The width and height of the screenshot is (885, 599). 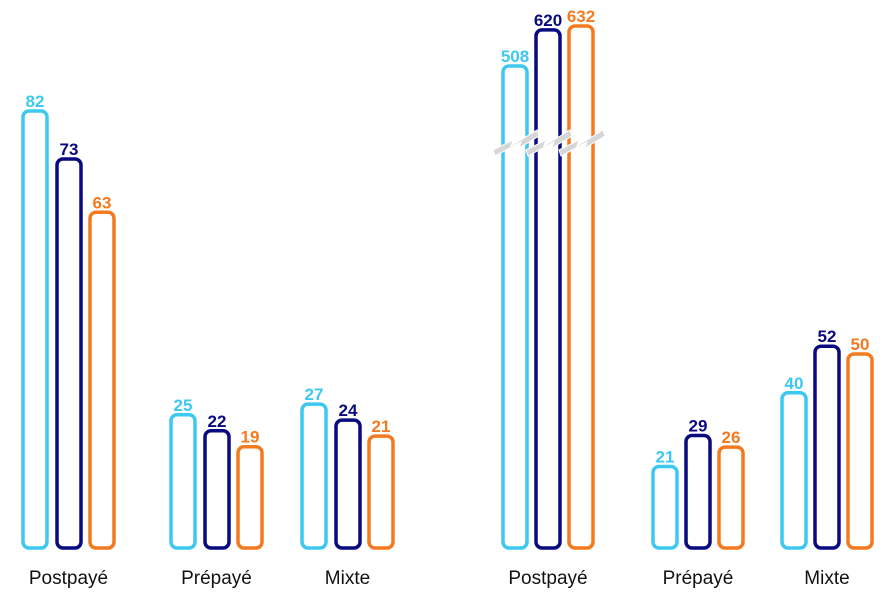 What do you see at coordinates (183, 481) in the screenshot?
I see `bar-c1-prpay-s1` at bounding box center [183, 481].